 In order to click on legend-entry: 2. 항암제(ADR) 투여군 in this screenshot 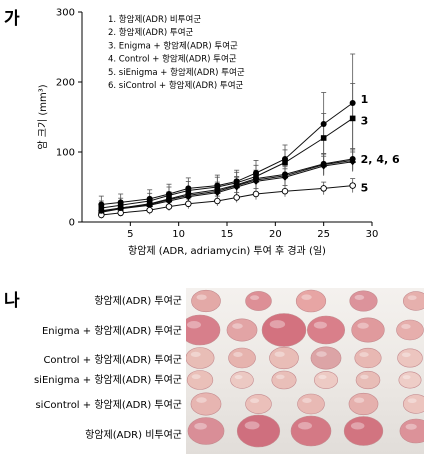, I will do `click(151, 32)`.